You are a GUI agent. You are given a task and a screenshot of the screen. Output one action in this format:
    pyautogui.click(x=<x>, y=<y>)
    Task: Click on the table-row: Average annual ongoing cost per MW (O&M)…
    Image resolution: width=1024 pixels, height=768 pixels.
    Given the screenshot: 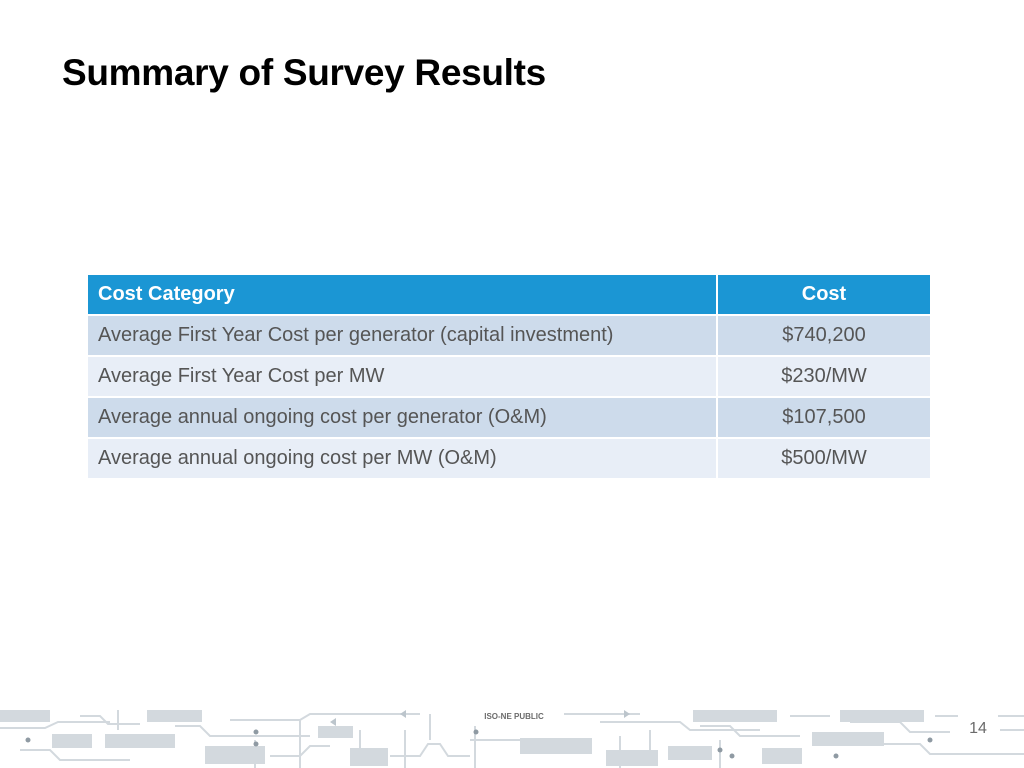 What is the action you would take?
    pyautogui.click(x=509, y=458)
    